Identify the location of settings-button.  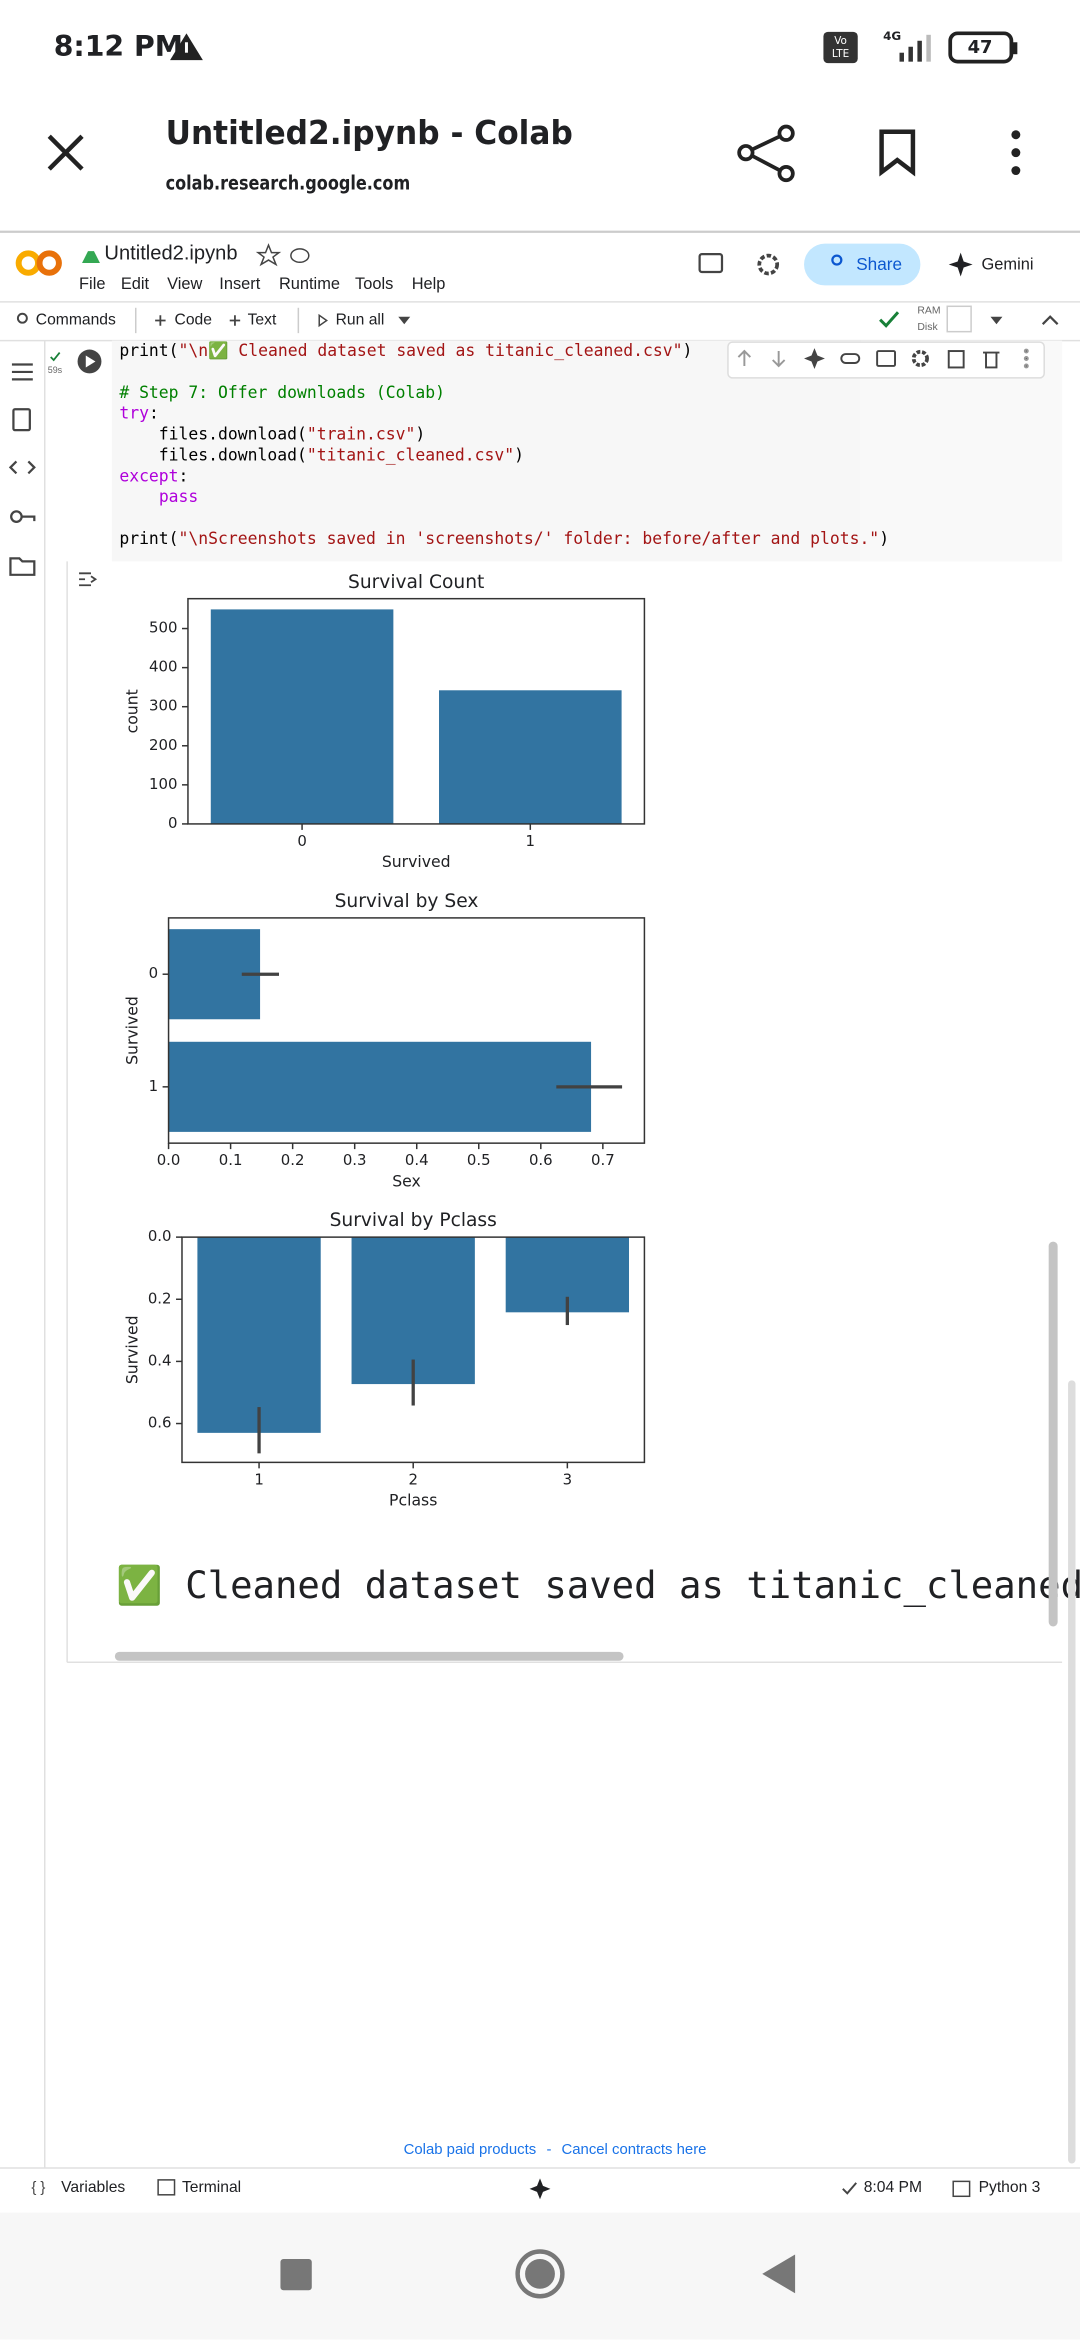
(768, 264).